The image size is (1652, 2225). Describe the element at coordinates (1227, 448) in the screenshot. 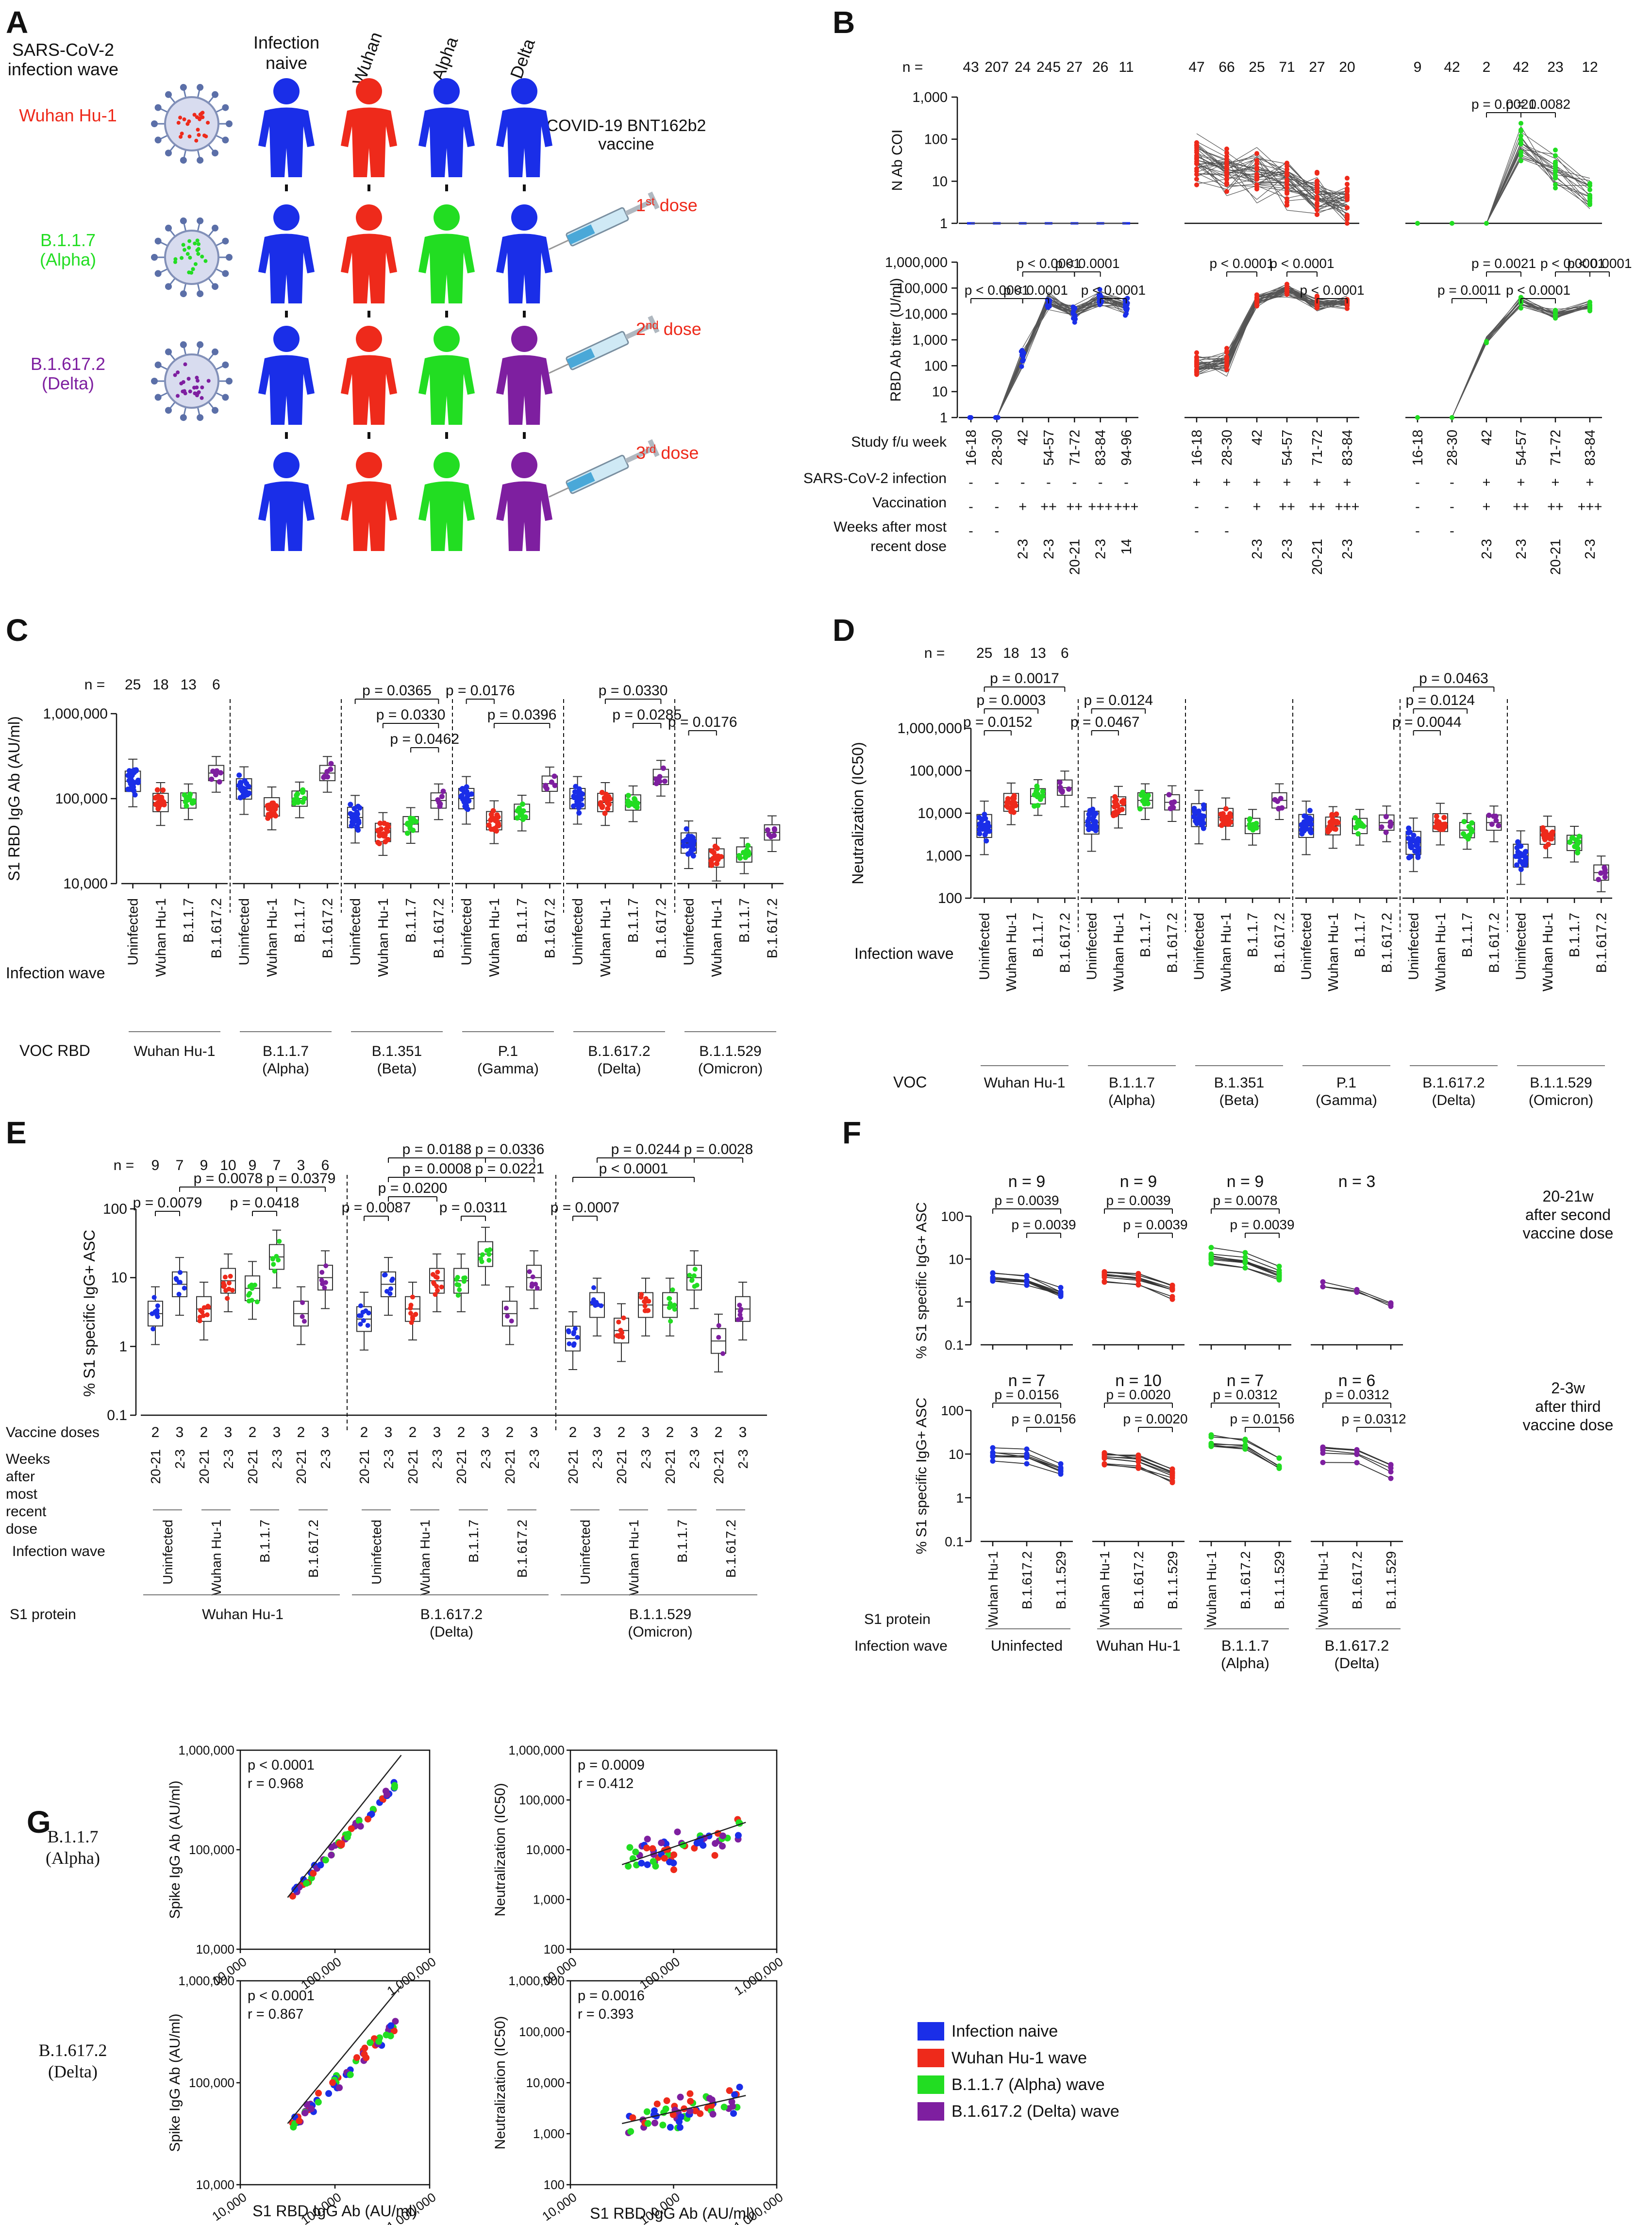

I see `x-tick-label: 28-30` at that location.